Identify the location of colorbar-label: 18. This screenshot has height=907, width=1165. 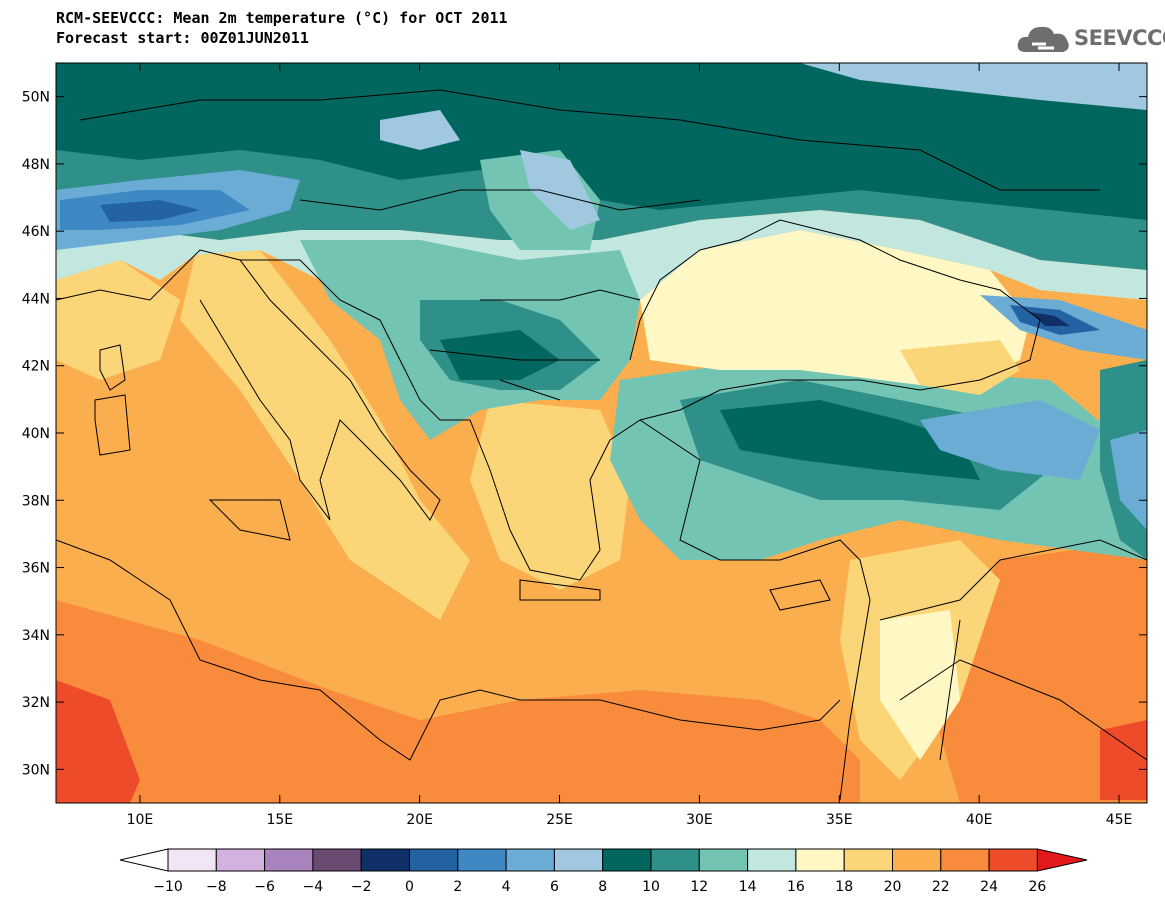
(844, 887).